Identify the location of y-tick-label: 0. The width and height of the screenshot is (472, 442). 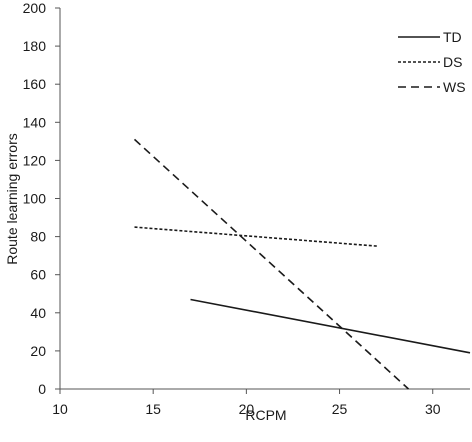
(42, 389).